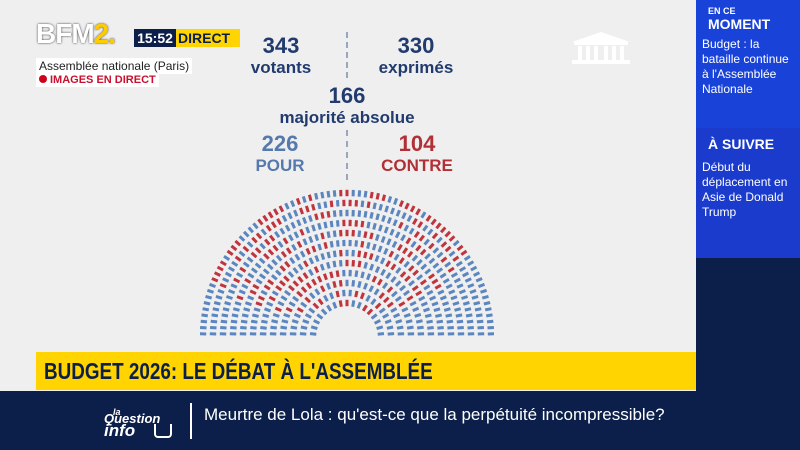  What do you see at coordinates (741, 144) in the screenshot?
I see `a-suivre-label: À SUIVRE` at bounding box center [741, 144].